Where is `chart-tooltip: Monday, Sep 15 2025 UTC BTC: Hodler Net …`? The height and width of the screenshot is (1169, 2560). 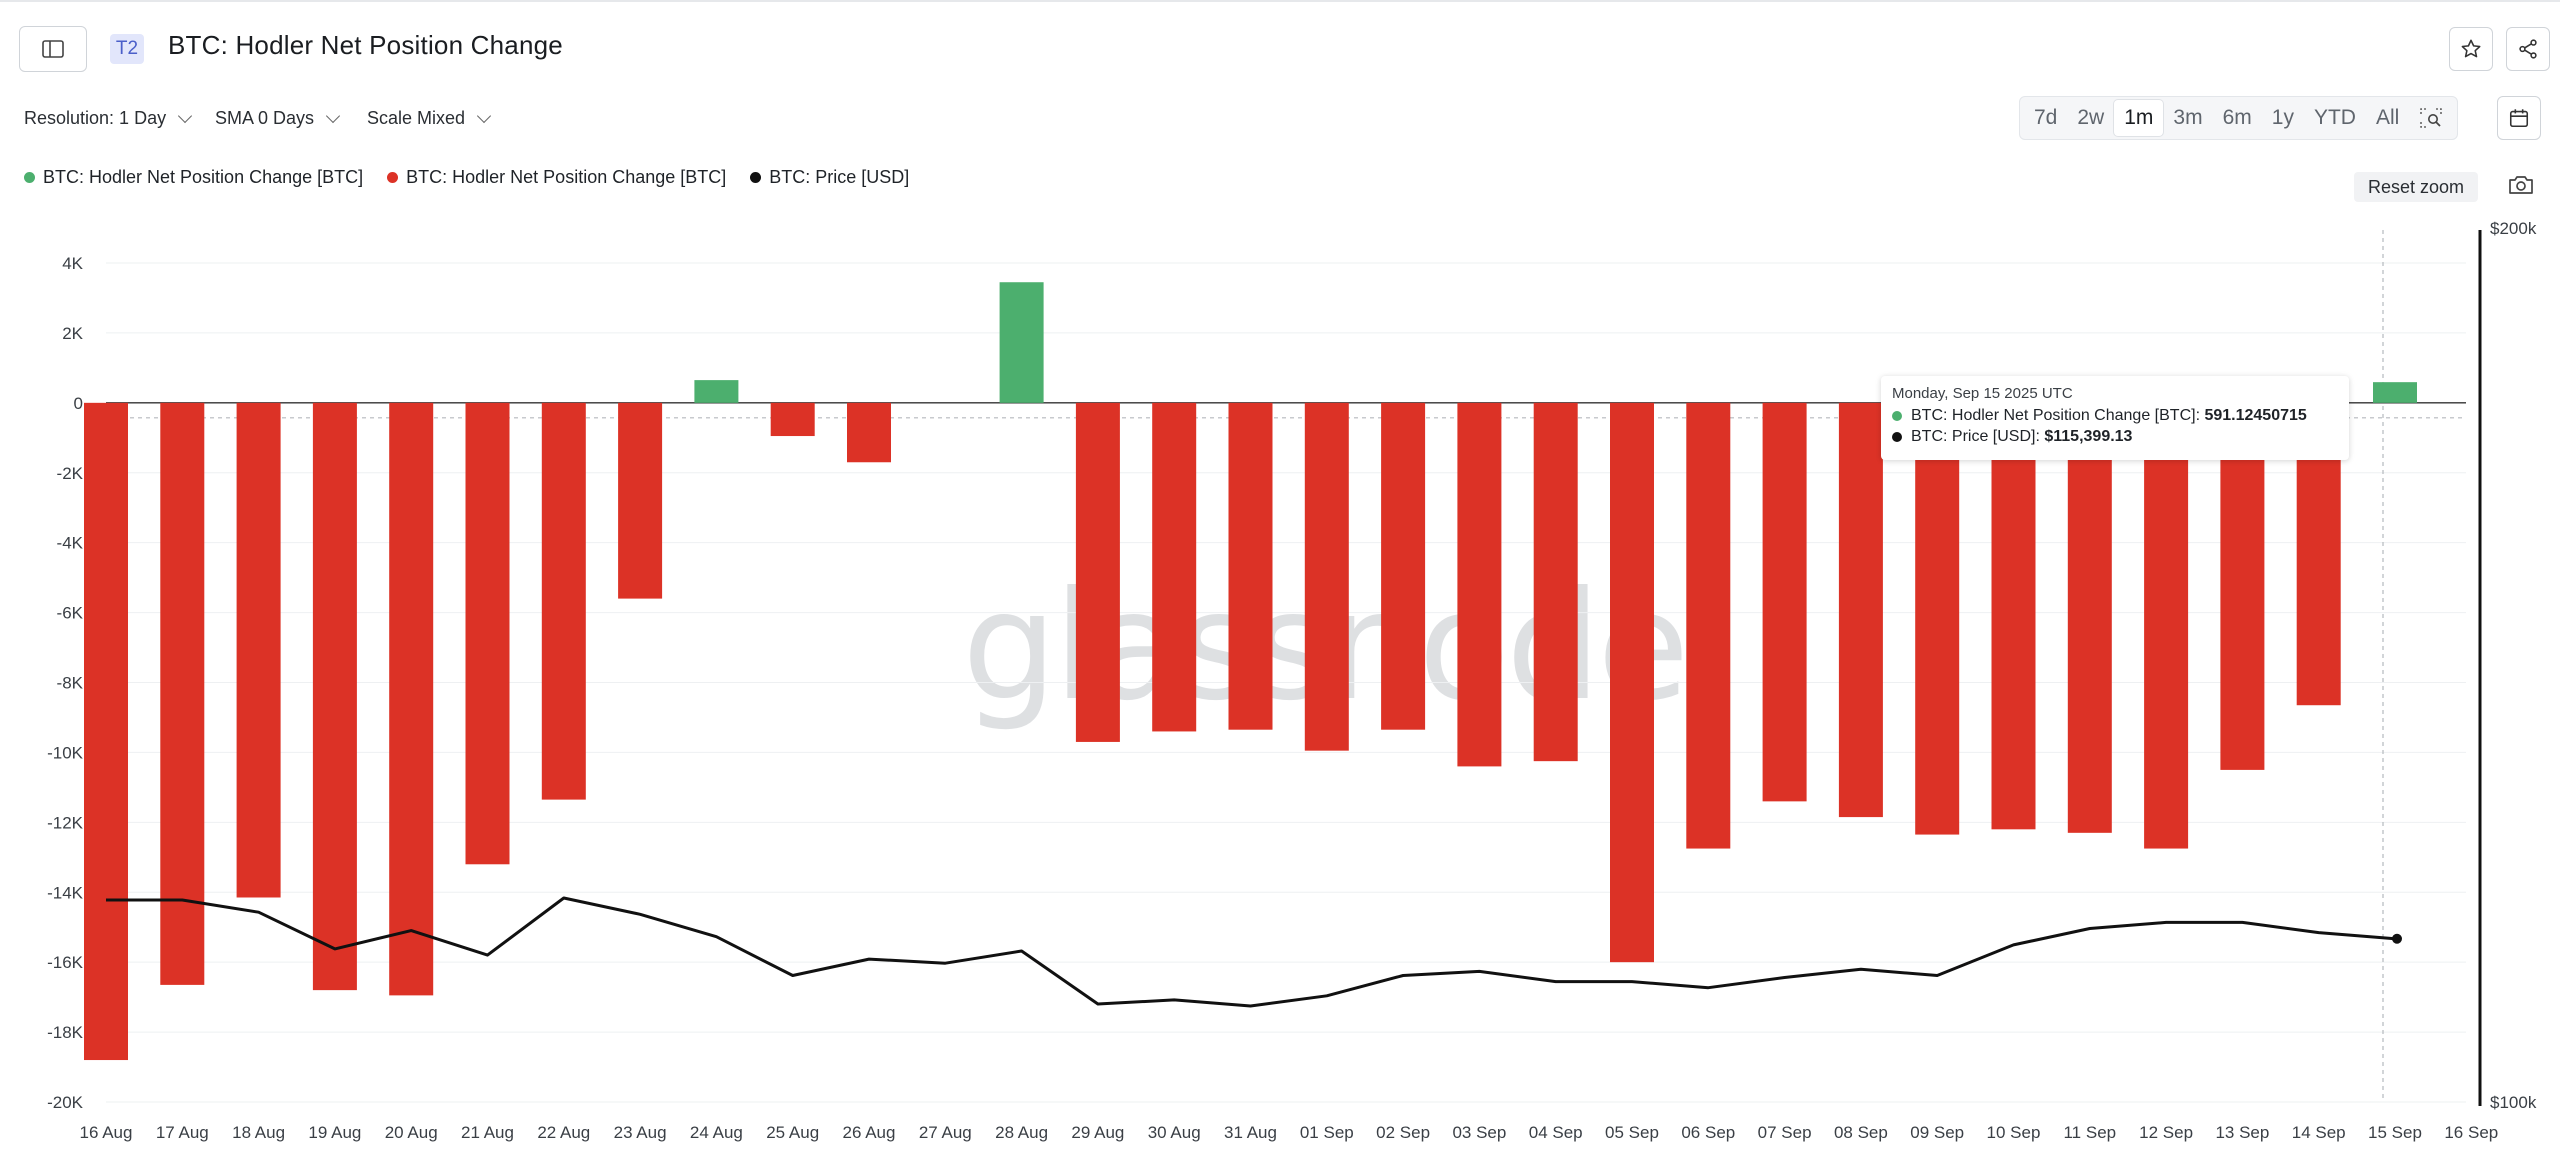
chart-tooltip: Monday, Sep 15 2025 UTC BTC: Hodler Net … is located at coordinates (2115, 418).